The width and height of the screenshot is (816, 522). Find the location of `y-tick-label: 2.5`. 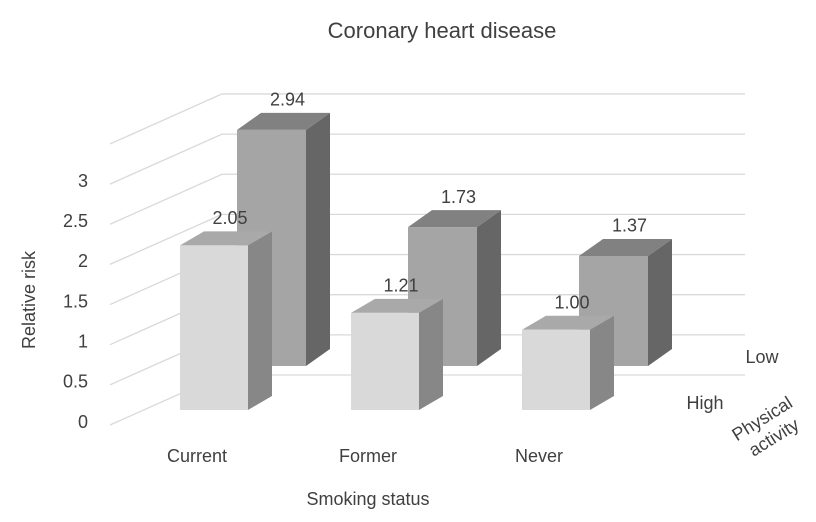

y-tick-label: 2.5 is located at coordinates (75, 221).